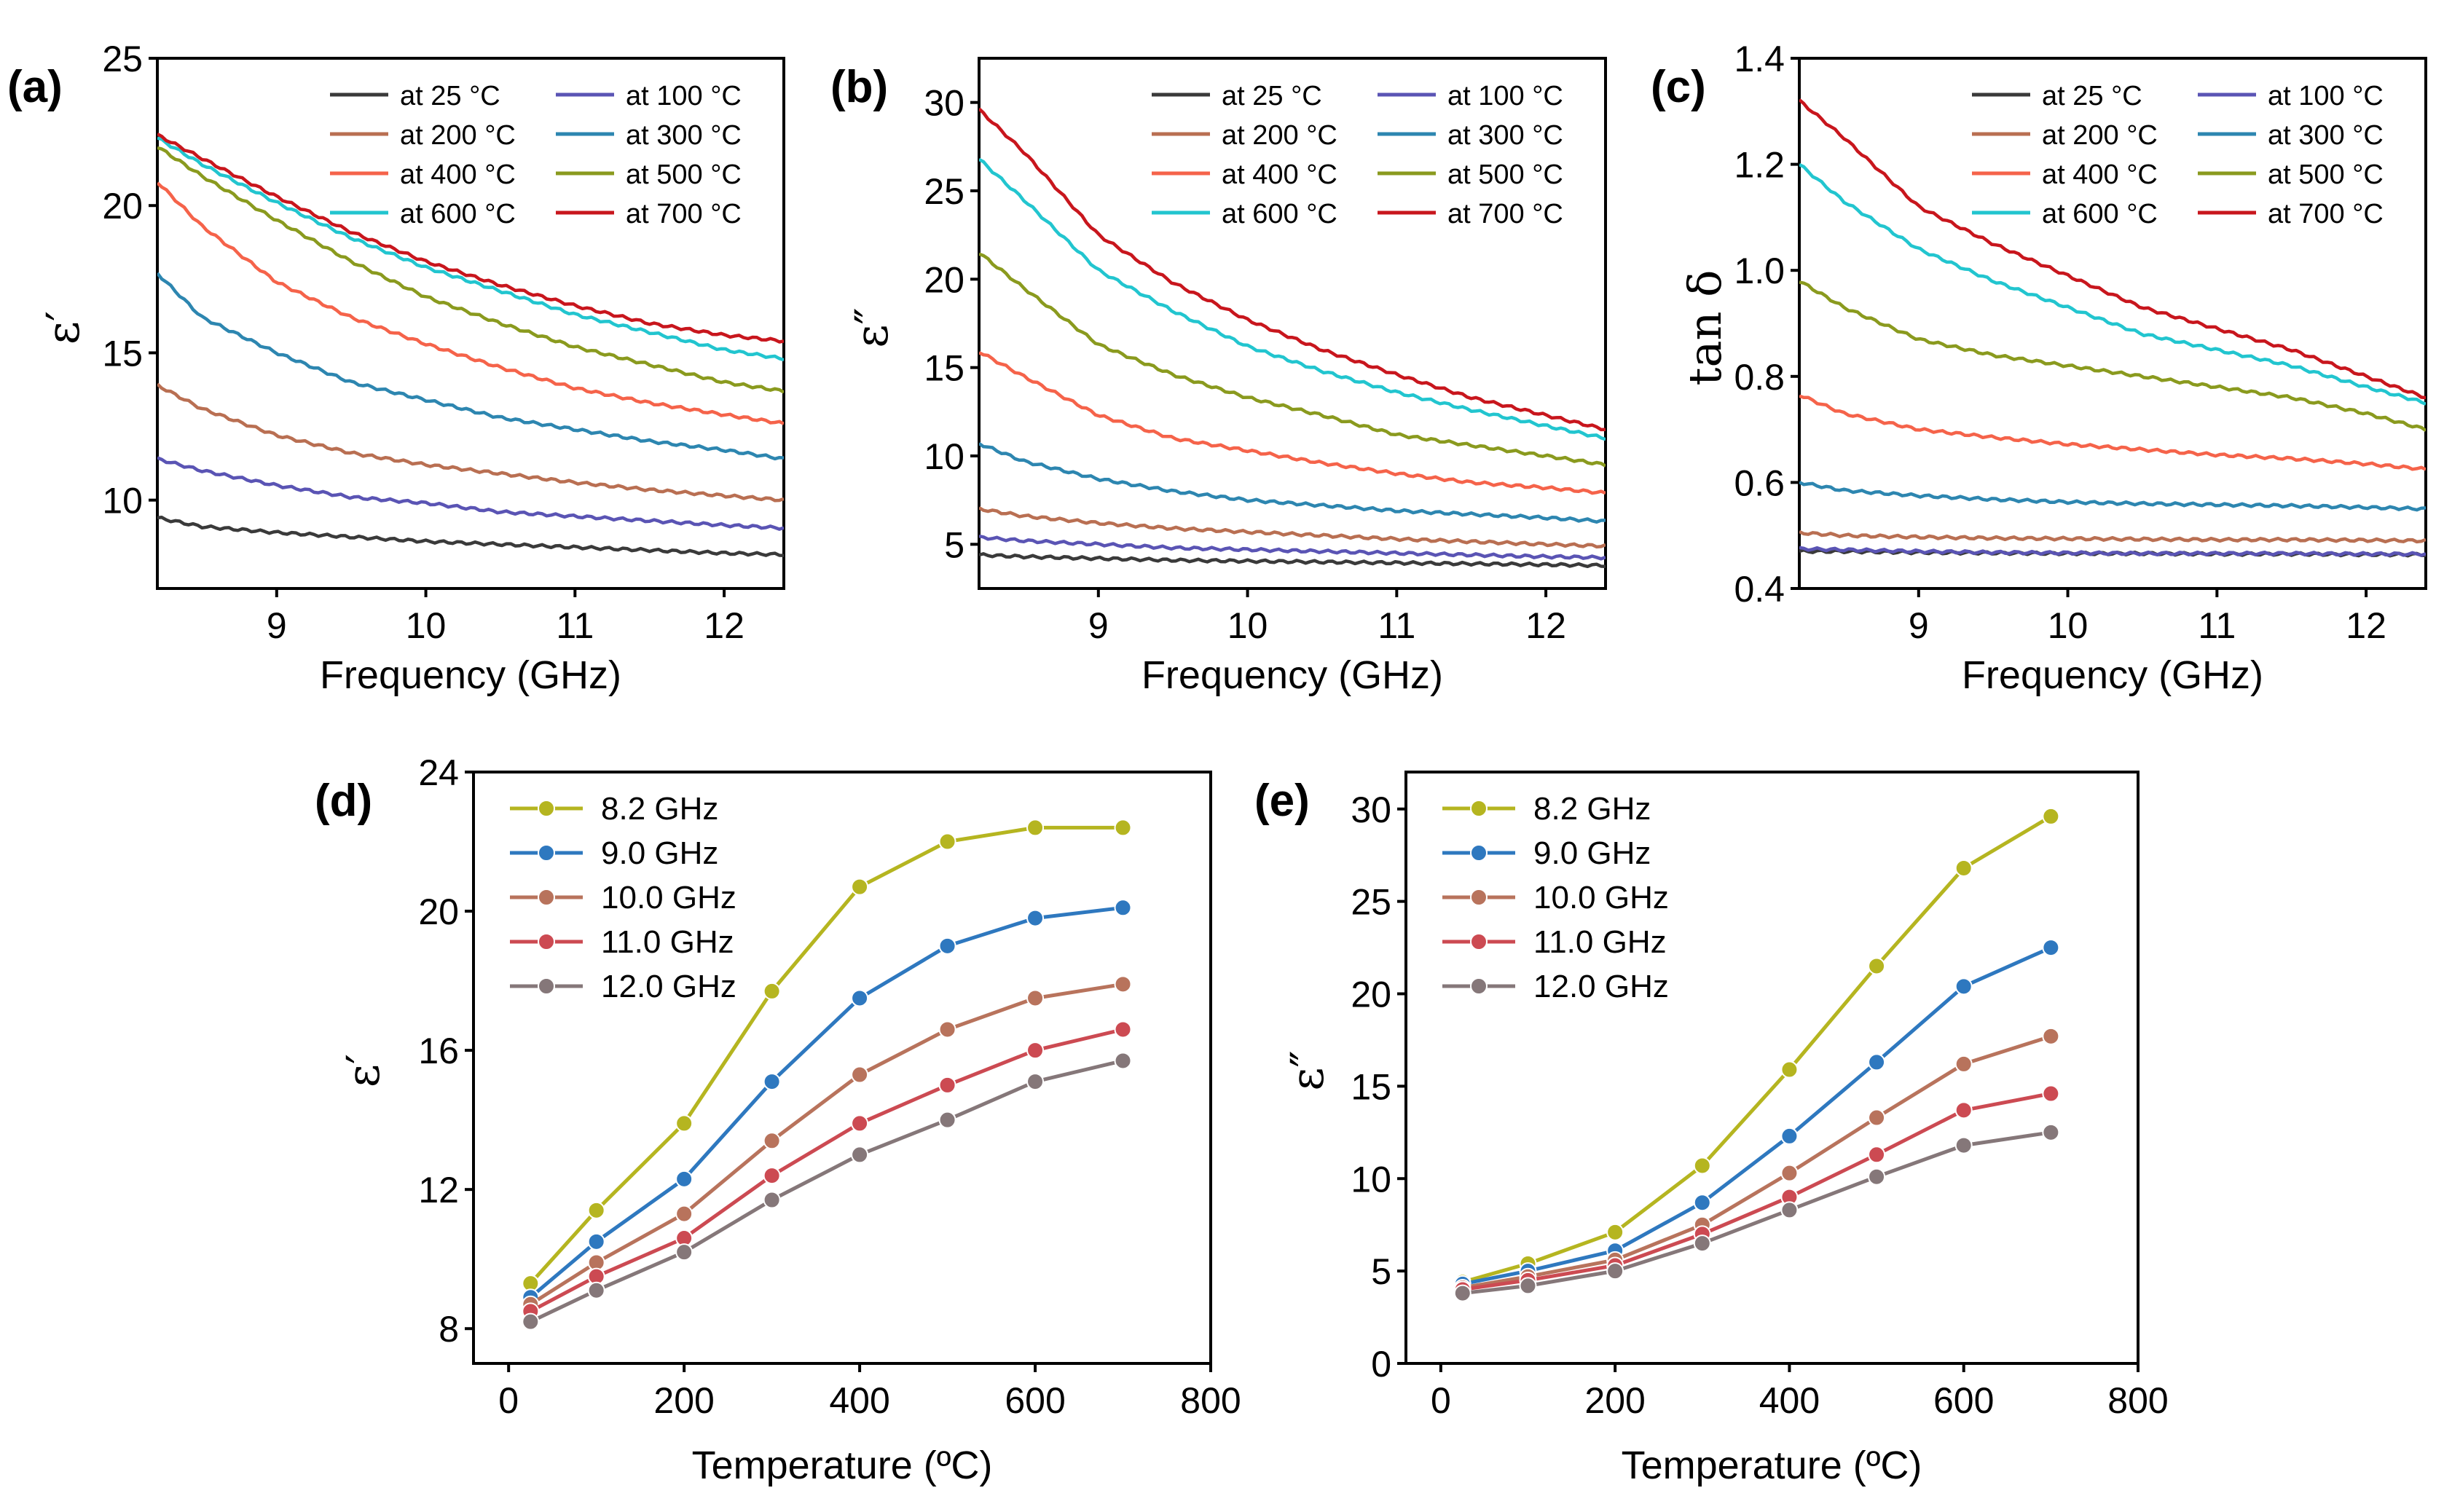 The width and height of the screenshot is (2444, 1512). What do you see at coordinates (1396, 625) in the screenshot?
I see `x-tick-label: 11` at bounding box center [1396, 625].